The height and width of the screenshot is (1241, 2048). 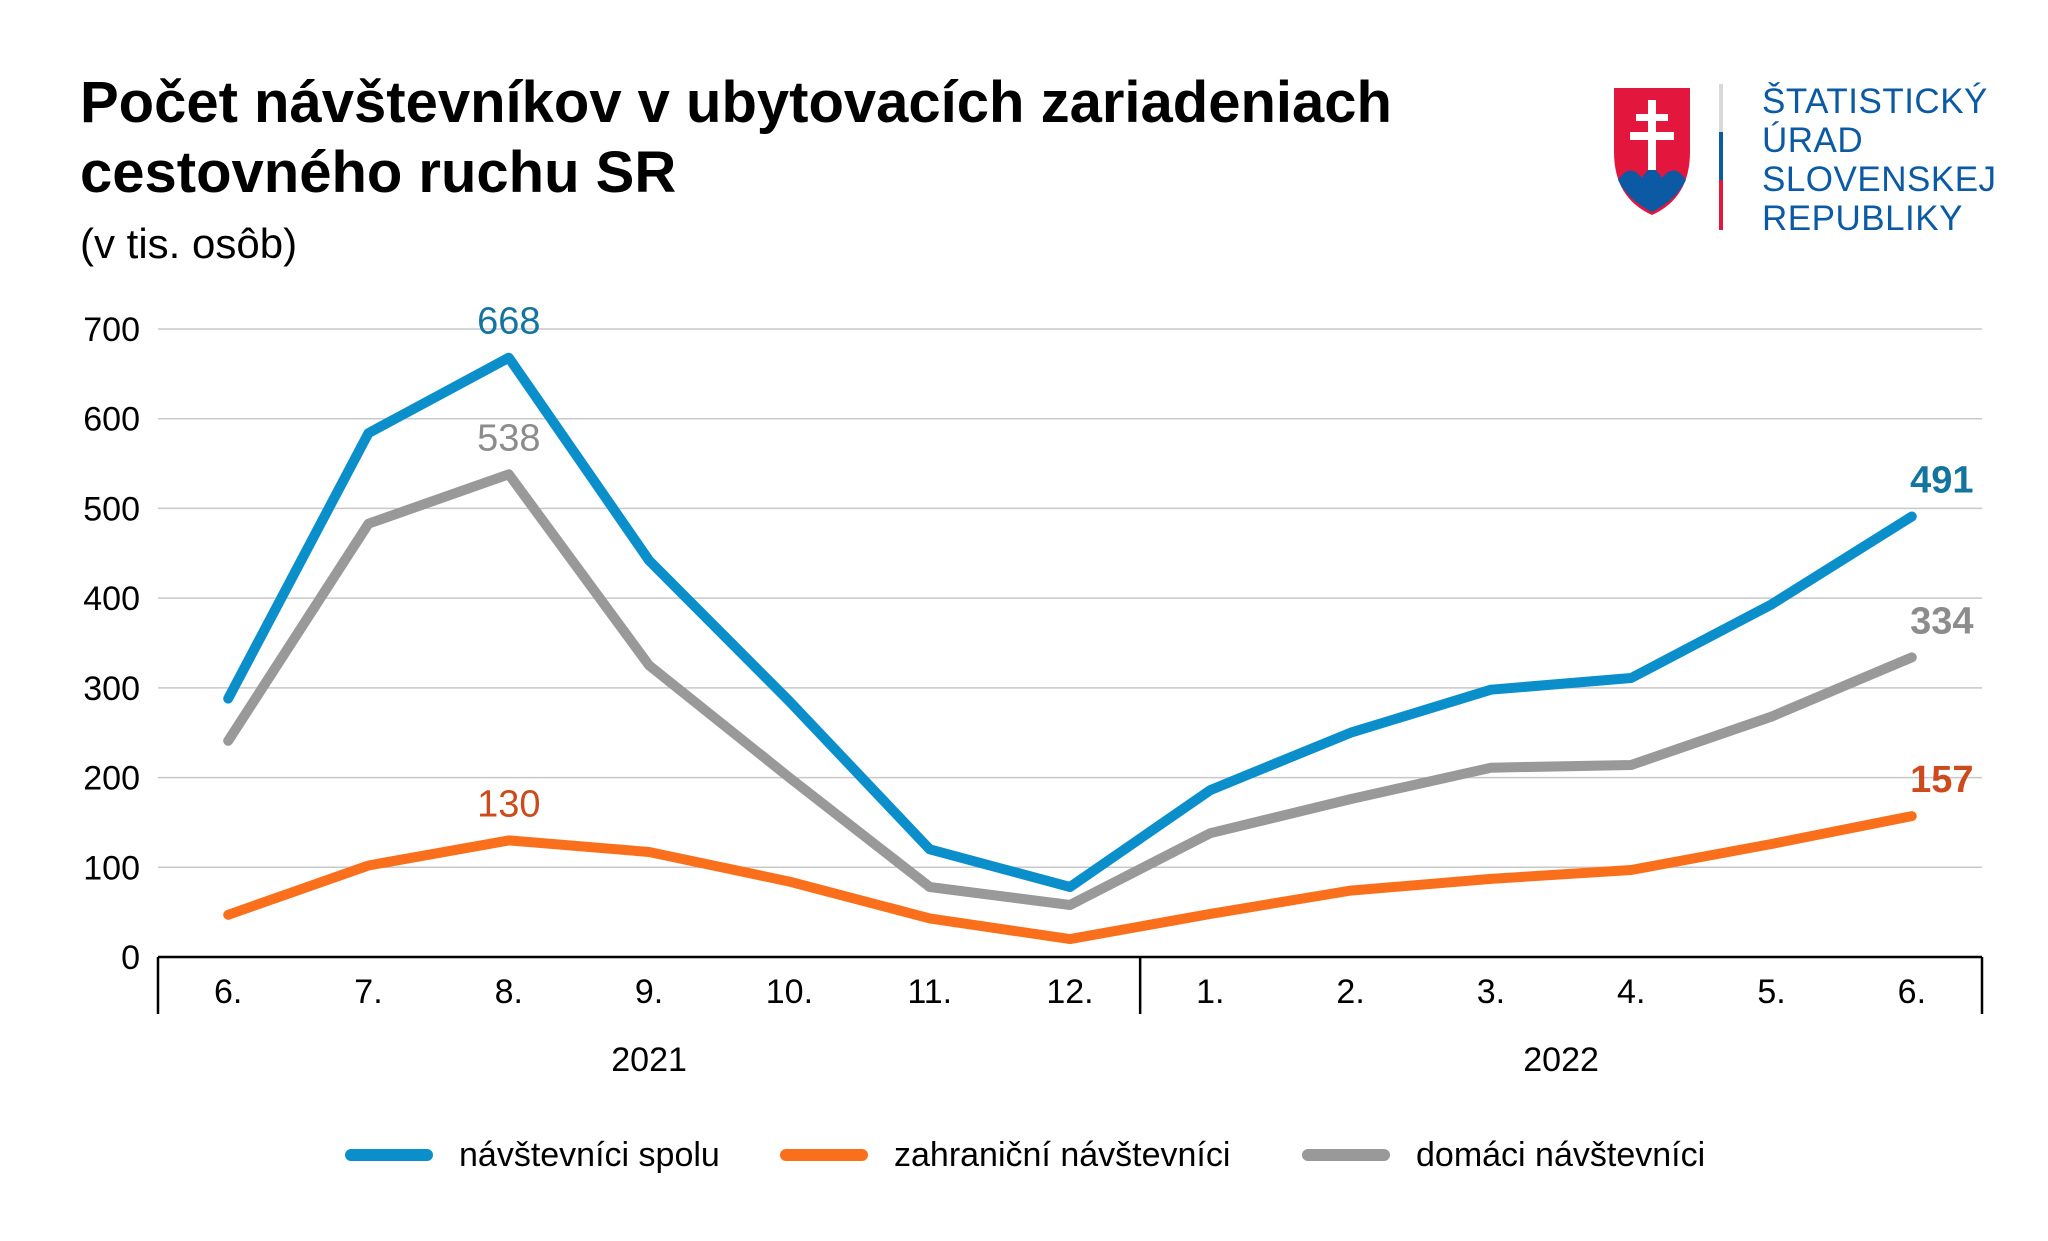 What do you see at coordinates (1491, 992) in the screenshot?
I see `x-tick-label: 3.` at bounding box center [1491, 992].